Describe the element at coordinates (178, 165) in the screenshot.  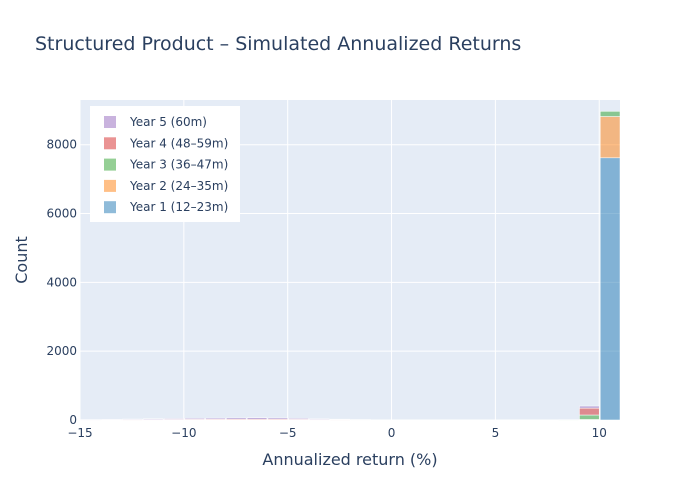
I see `legend-label: Year 3 (36–47m)` at that location.